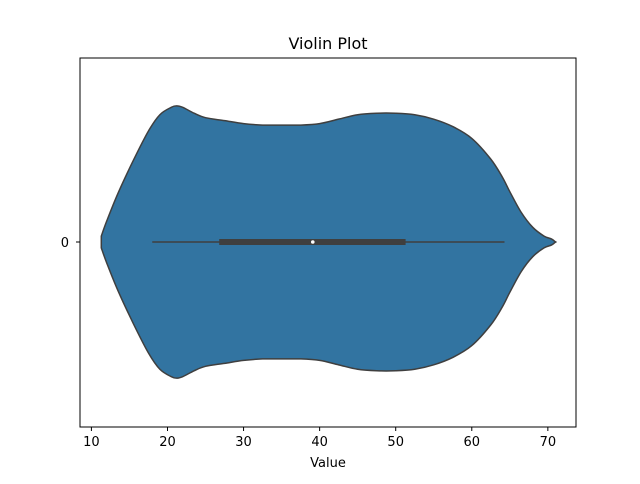 This screenshot has height=484, width=640. Describe the element at coordinates (312, 242) in the screenshot. I see `median-marker` at that location.